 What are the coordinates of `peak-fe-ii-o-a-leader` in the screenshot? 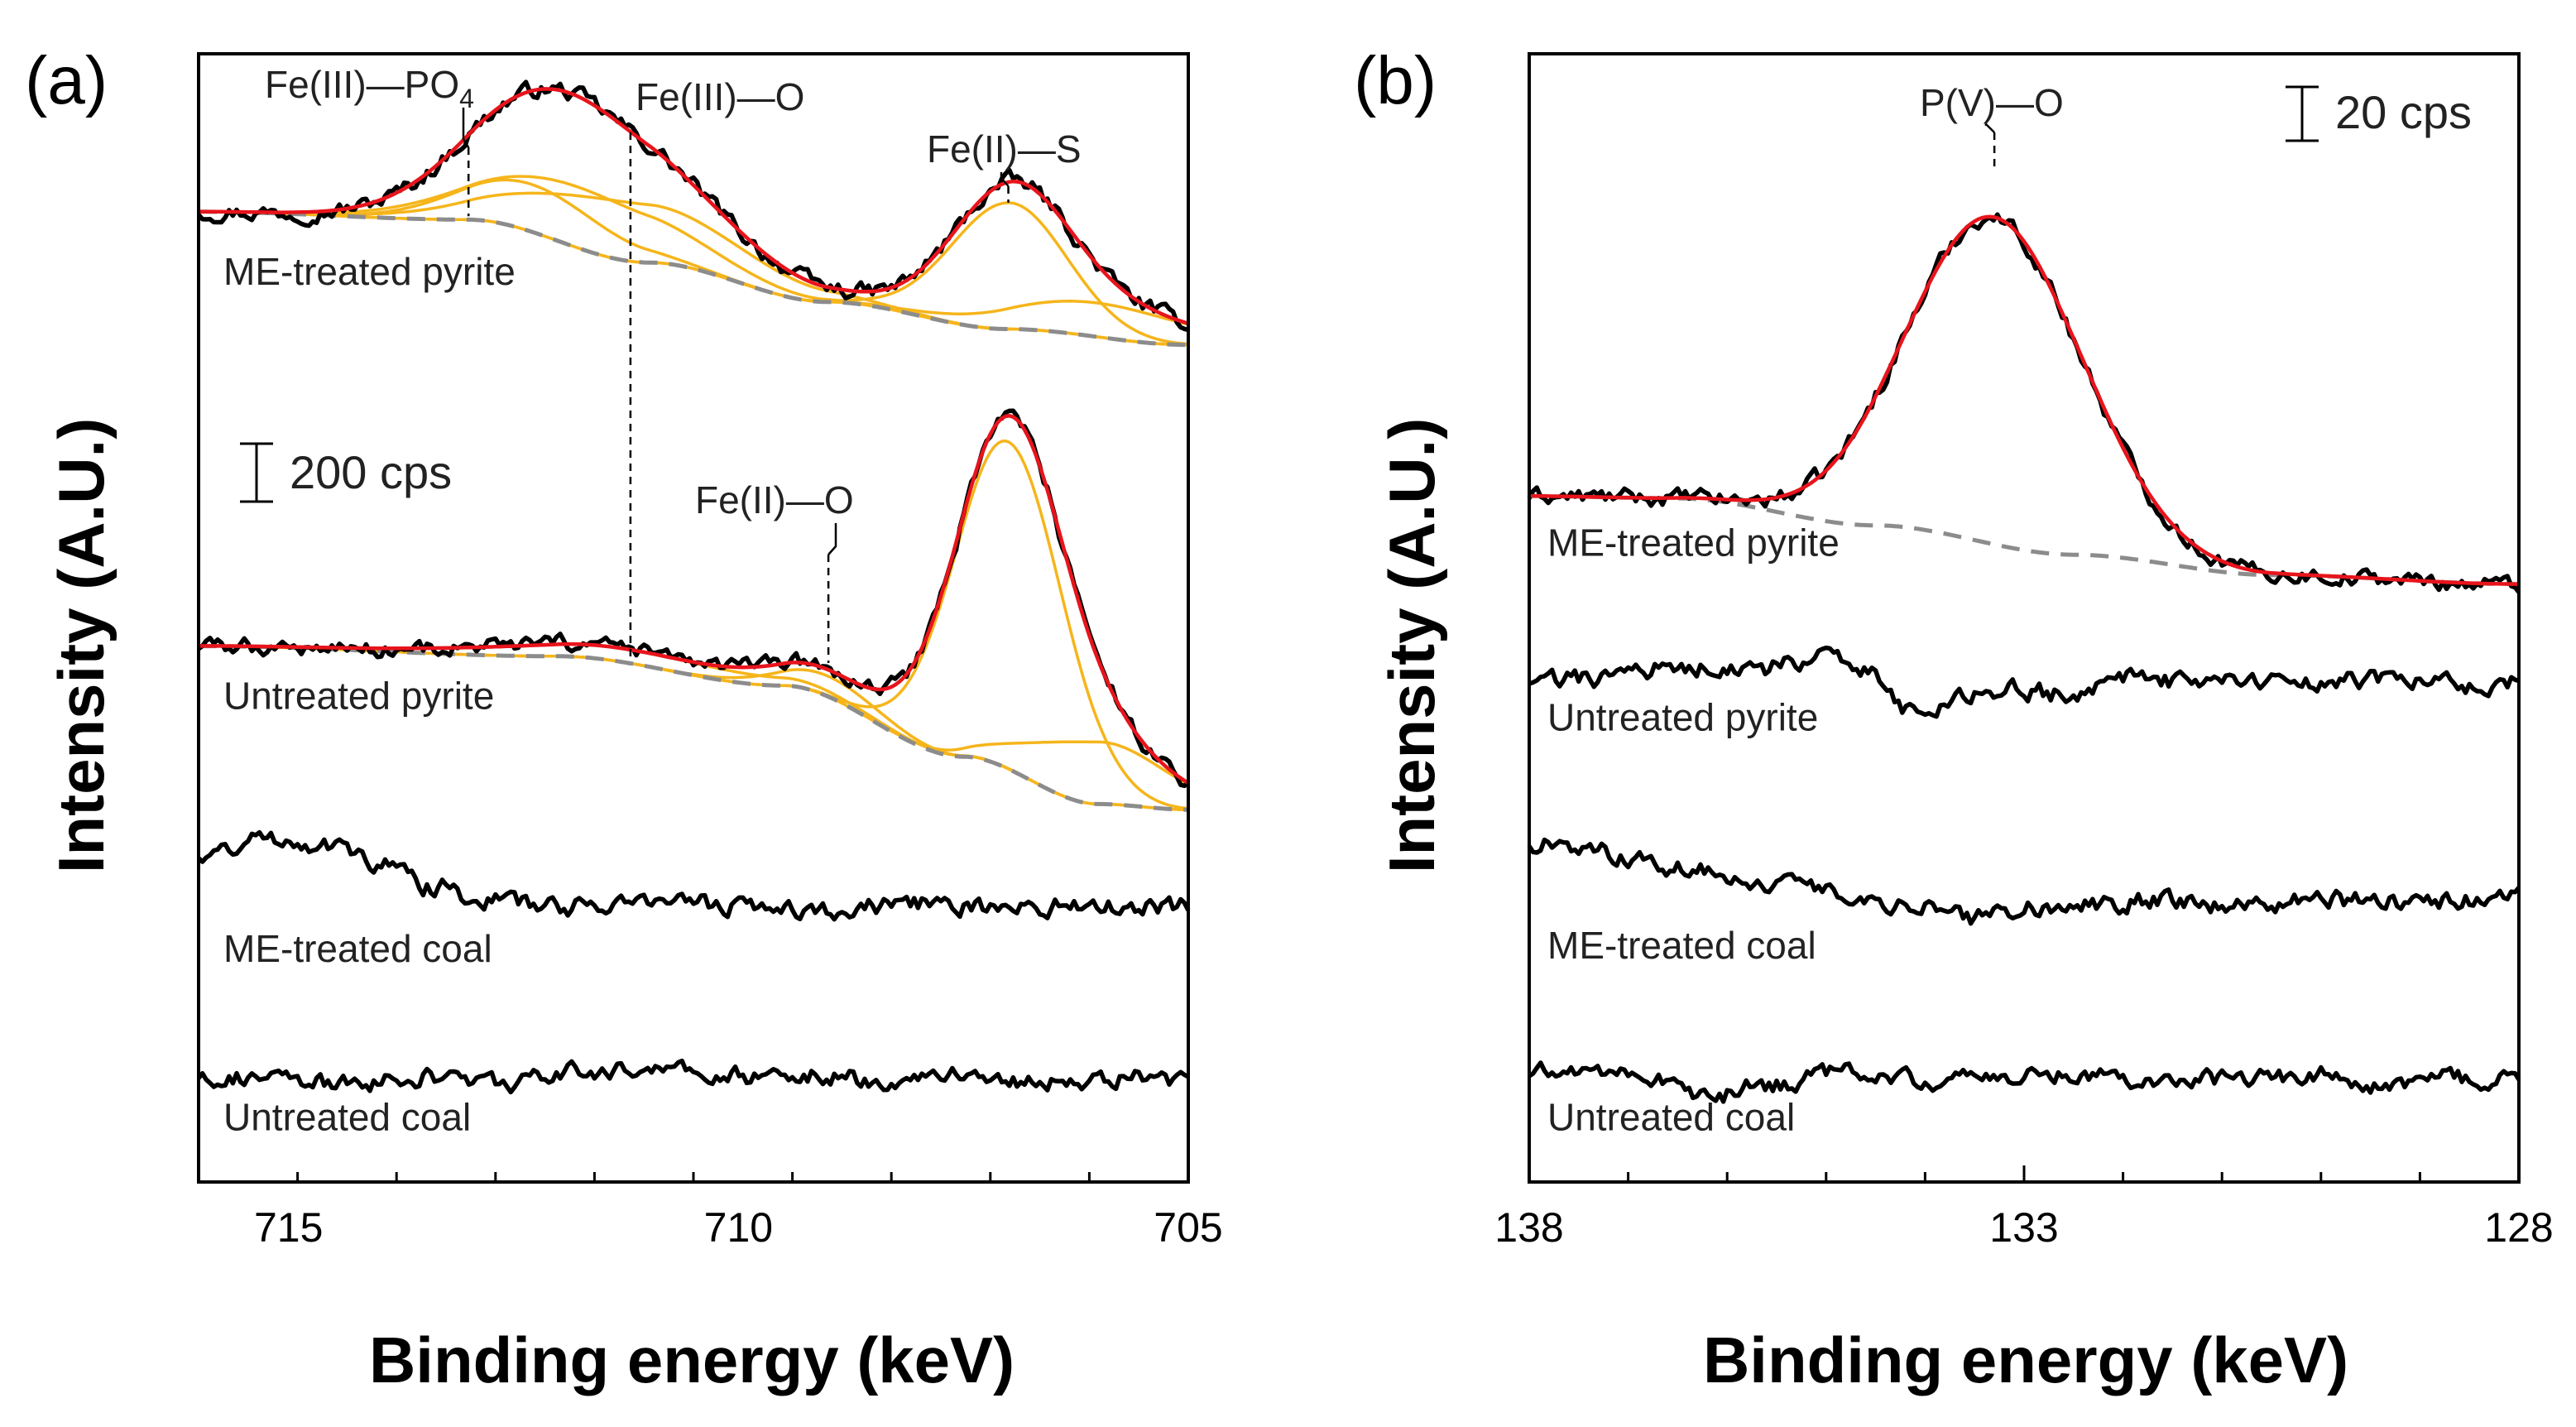 It's located at (832, 539).